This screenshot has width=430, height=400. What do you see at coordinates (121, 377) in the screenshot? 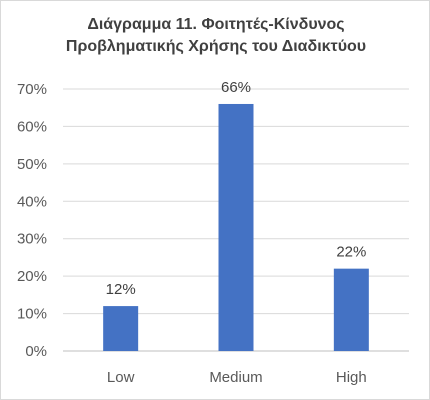
I see `x-tick-label: Low` at bounding box center [121, 377].